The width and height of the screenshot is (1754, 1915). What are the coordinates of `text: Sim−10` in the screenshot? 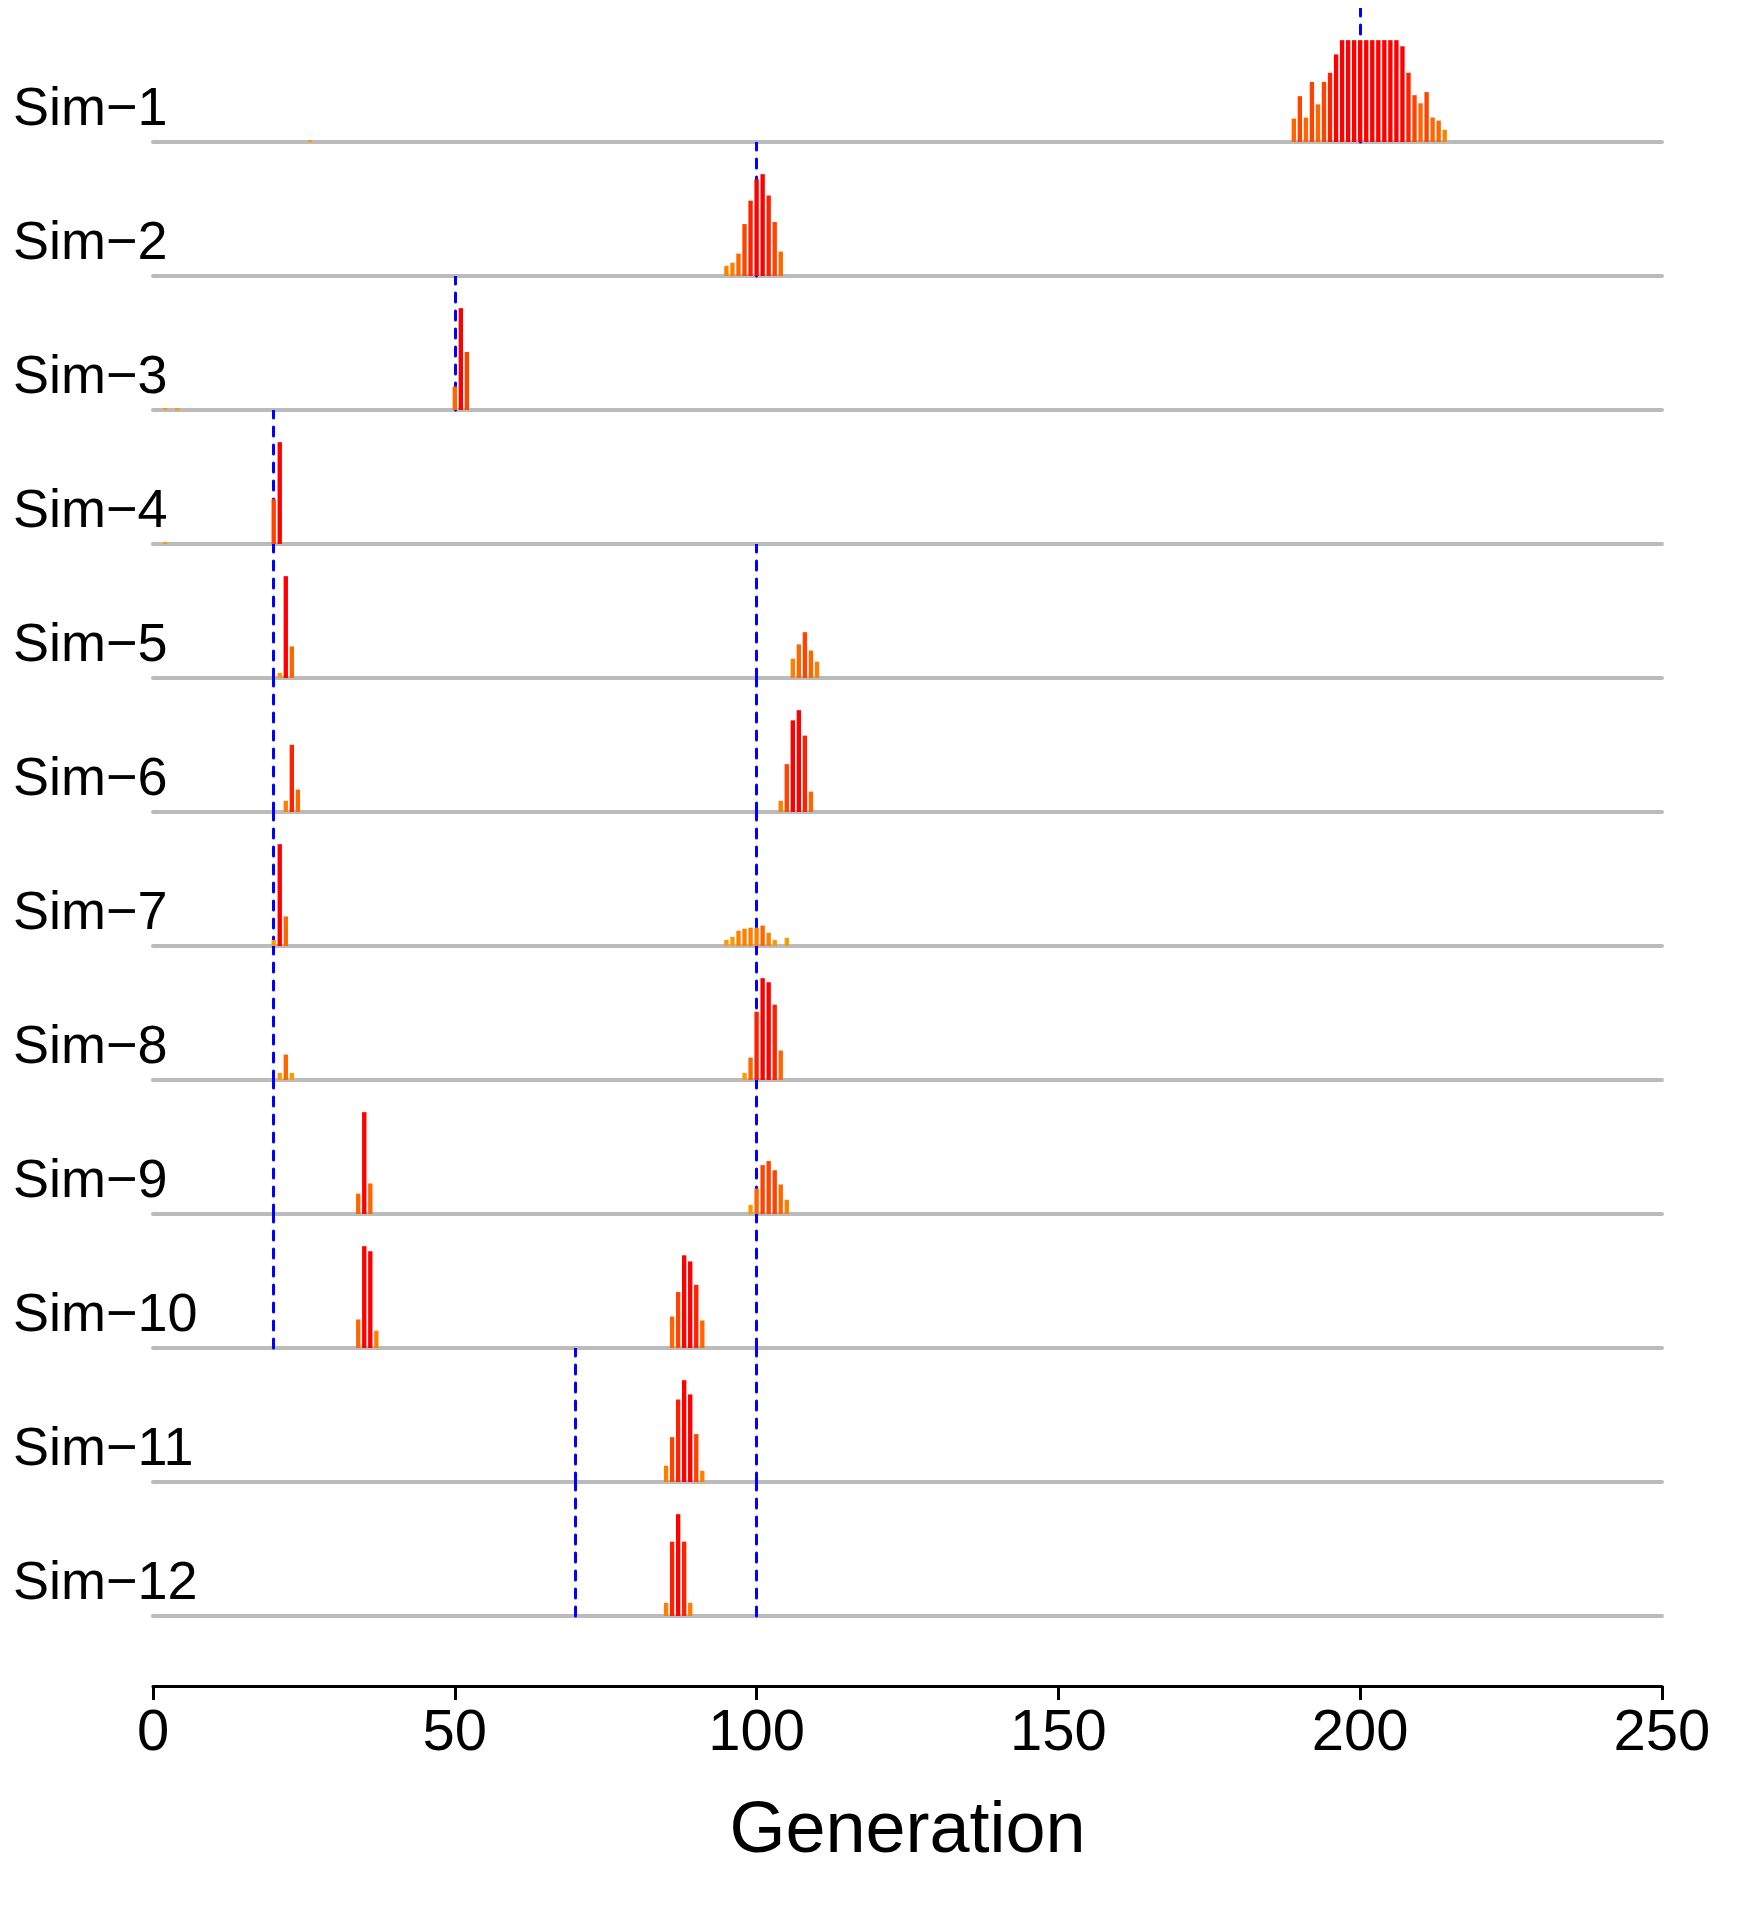 It's located at (105, 1312).